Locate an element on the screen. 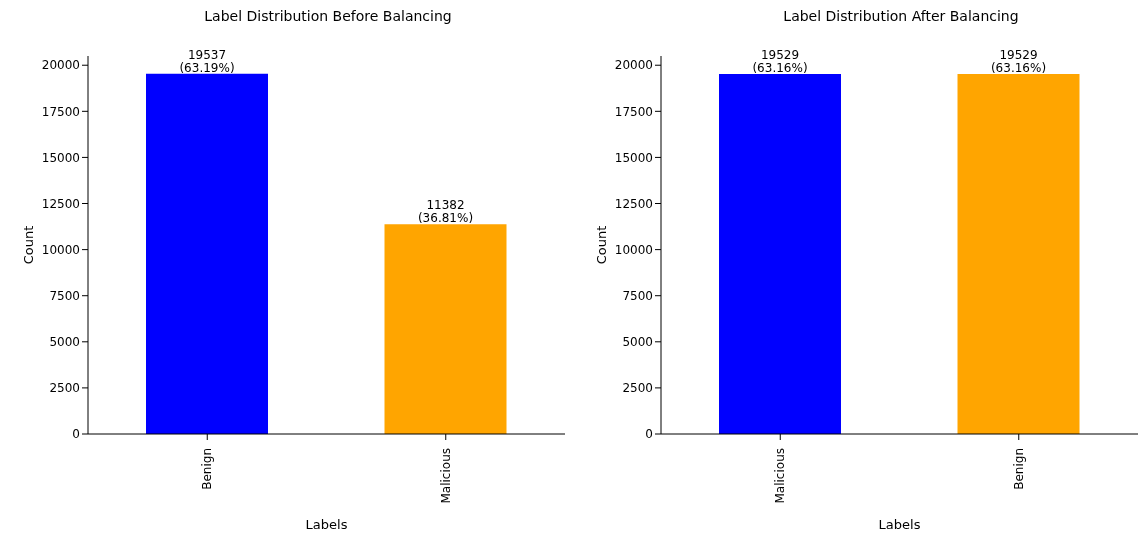 This screenshot has width=1147, height=539. data-label: 19537 (63.19%) is located at coordinates (207, 61).